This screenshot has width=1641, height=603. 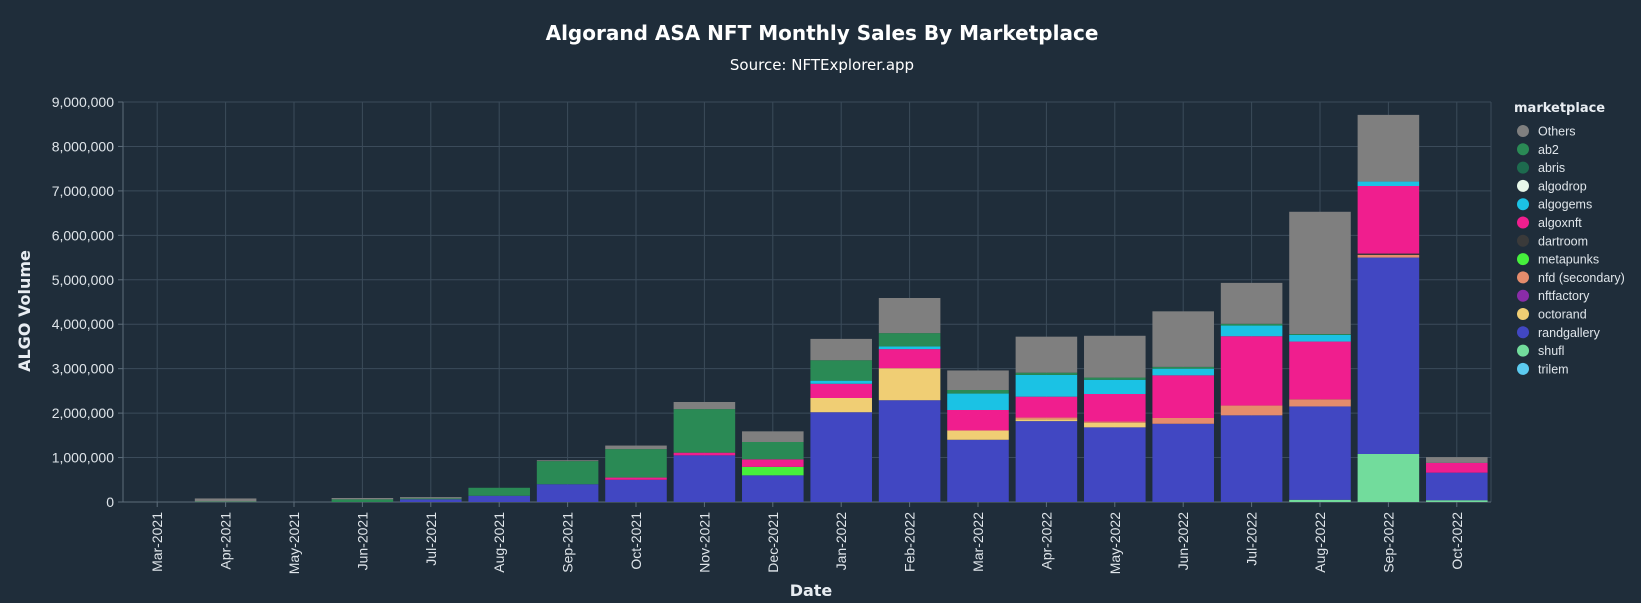 What do you see at coordinates (1568, 260) in the screenshot?
I see `legend-label: metapunks` at bounding box center [1568, 260].